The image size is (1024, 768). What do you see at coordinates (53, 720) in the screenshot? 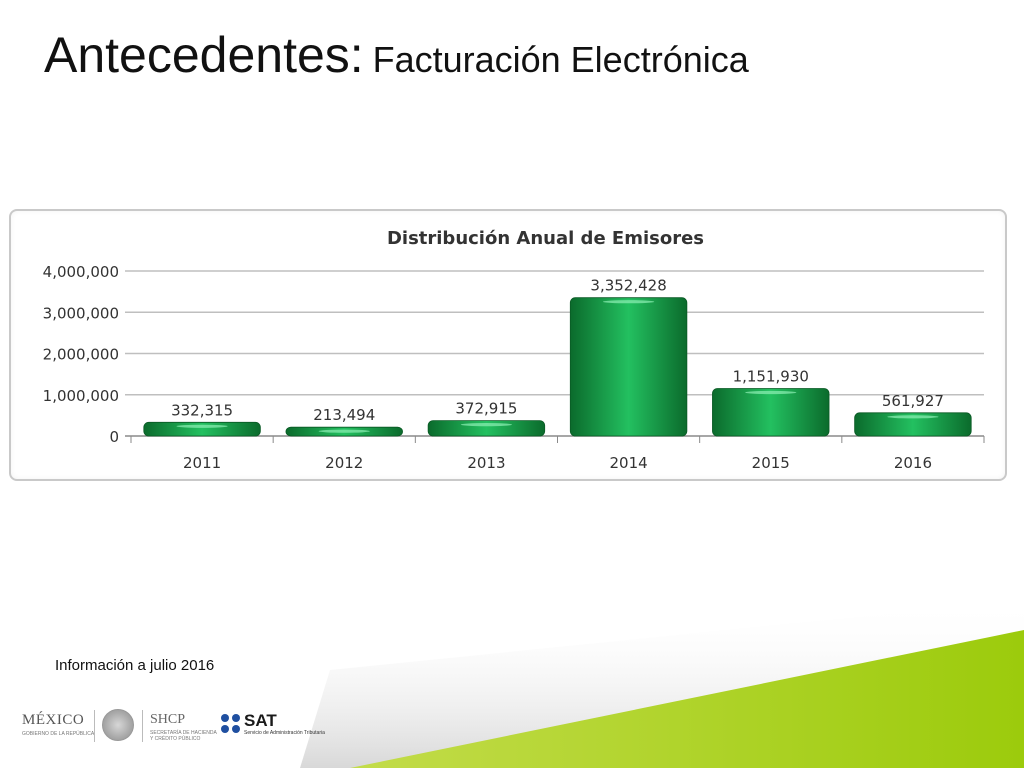
I see `mexico-logo-text: MÉXICO` at bounding box center [53, 720].